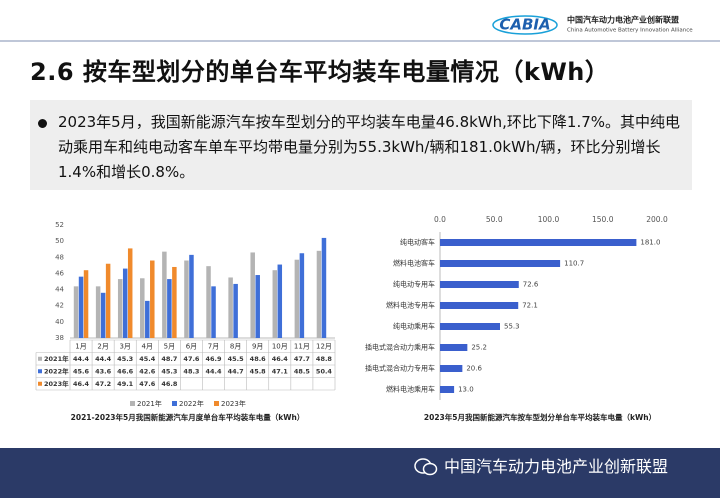  What do you see at coordinates (400, 368) in the screenshot?
I see `category-label: 插电式混合动力专用车` at bounding box center [400, 368].